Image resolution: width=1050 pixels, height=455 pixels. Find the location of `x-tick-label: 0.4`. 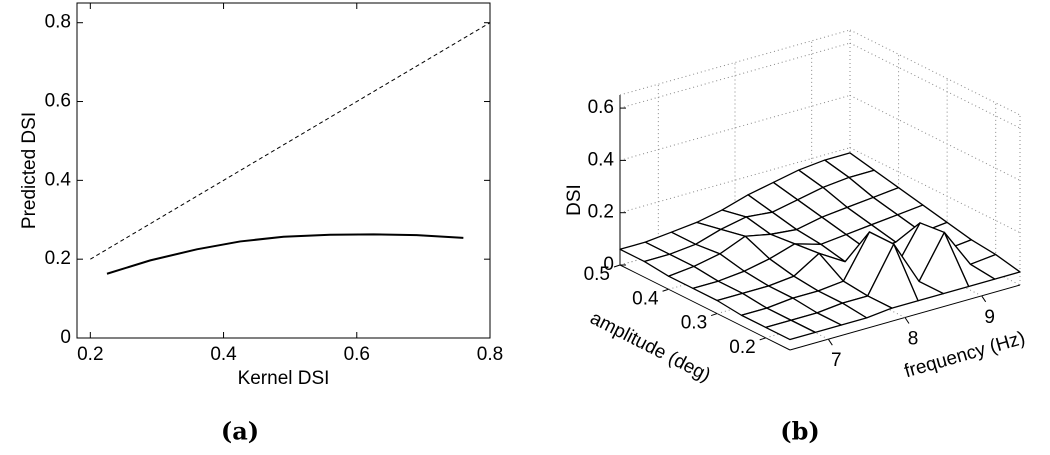

x-tick-label: 0.4 is located at coordinates (223, 354).